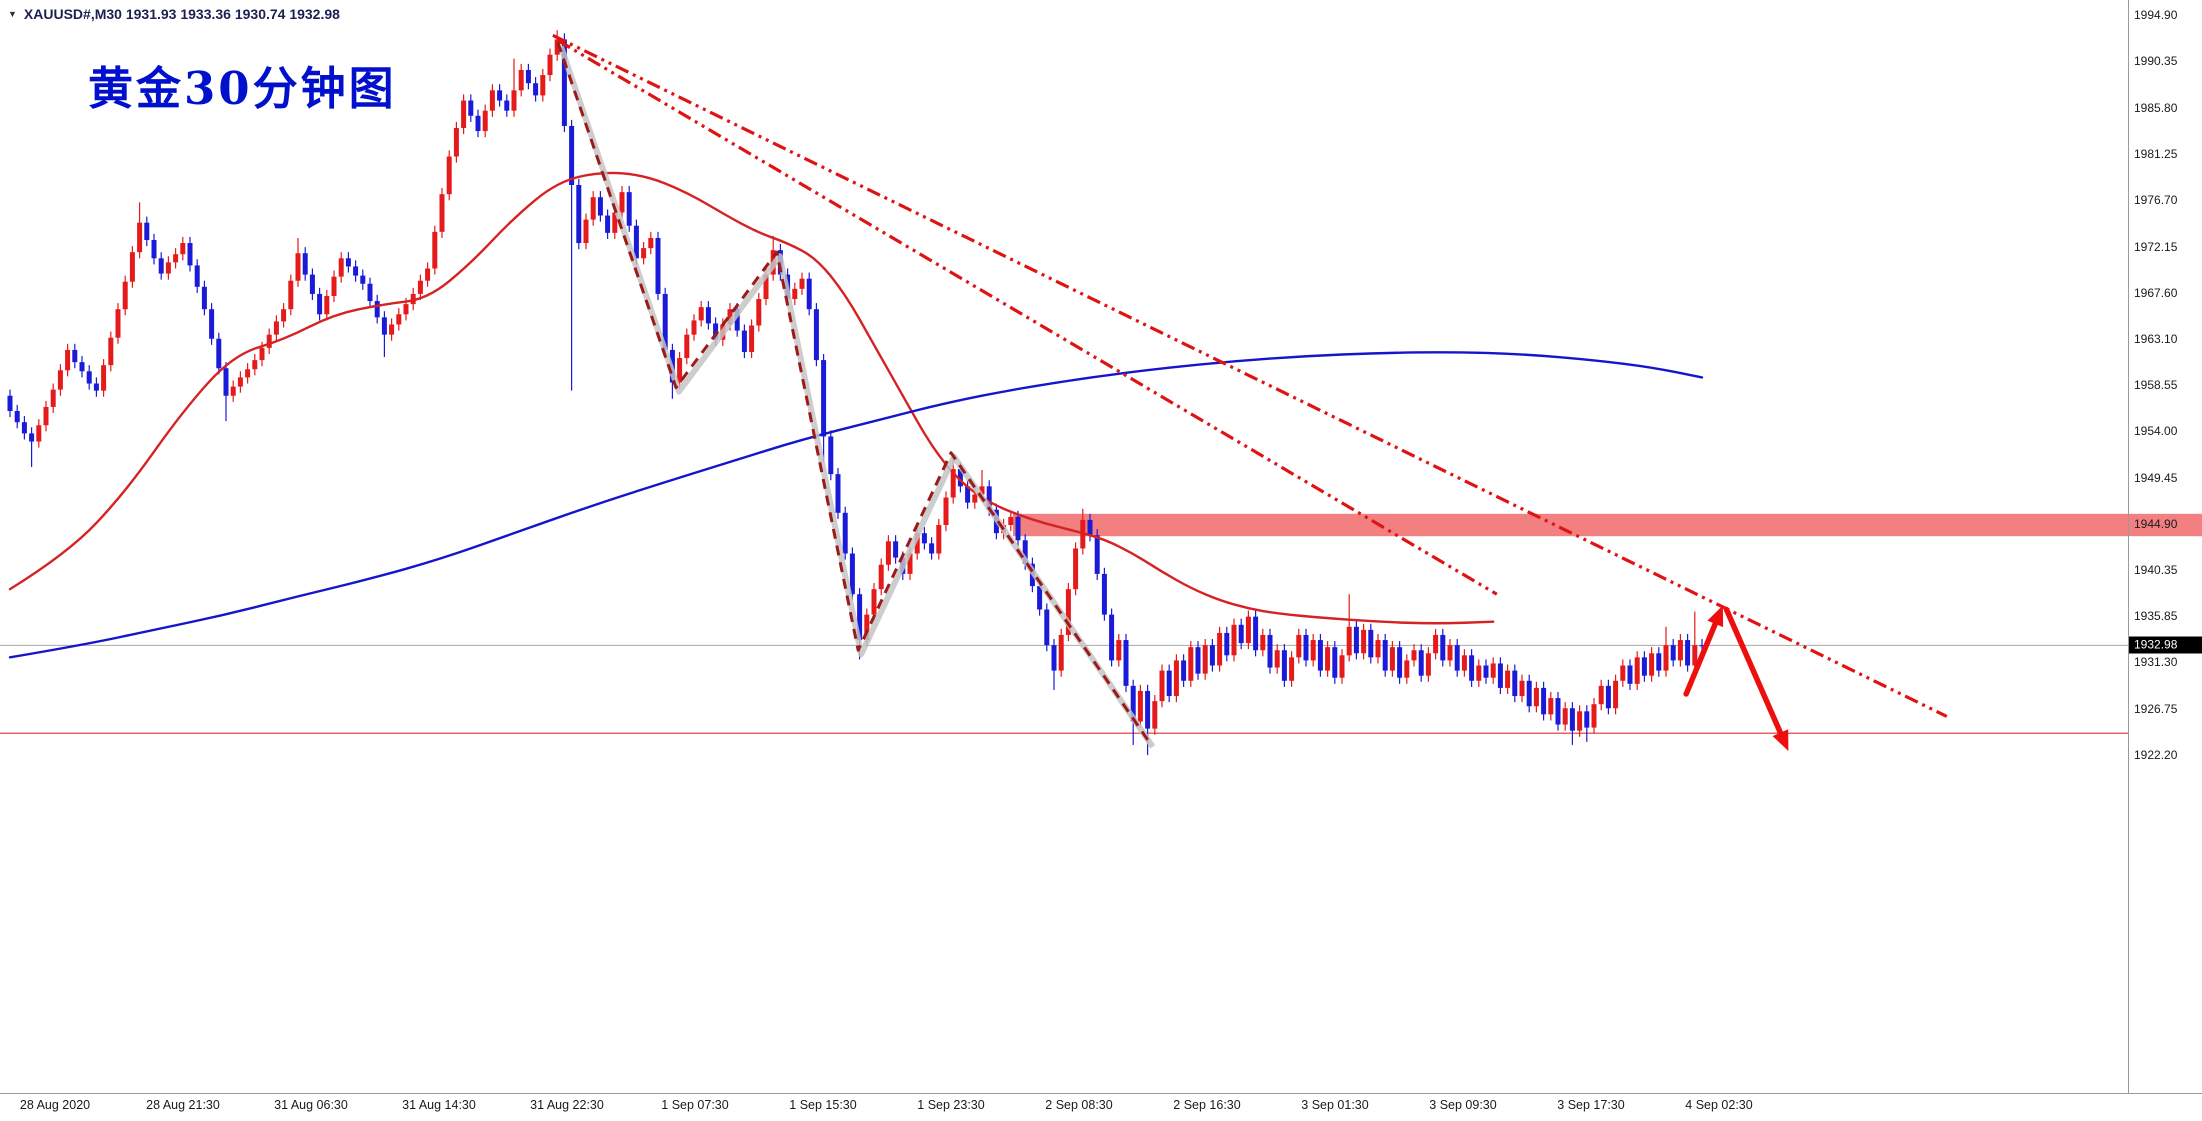 This screenshot has width=2202, height=1121. I want to click on time-axis-label: 1 Sep 07:30, so click(695, 1105).